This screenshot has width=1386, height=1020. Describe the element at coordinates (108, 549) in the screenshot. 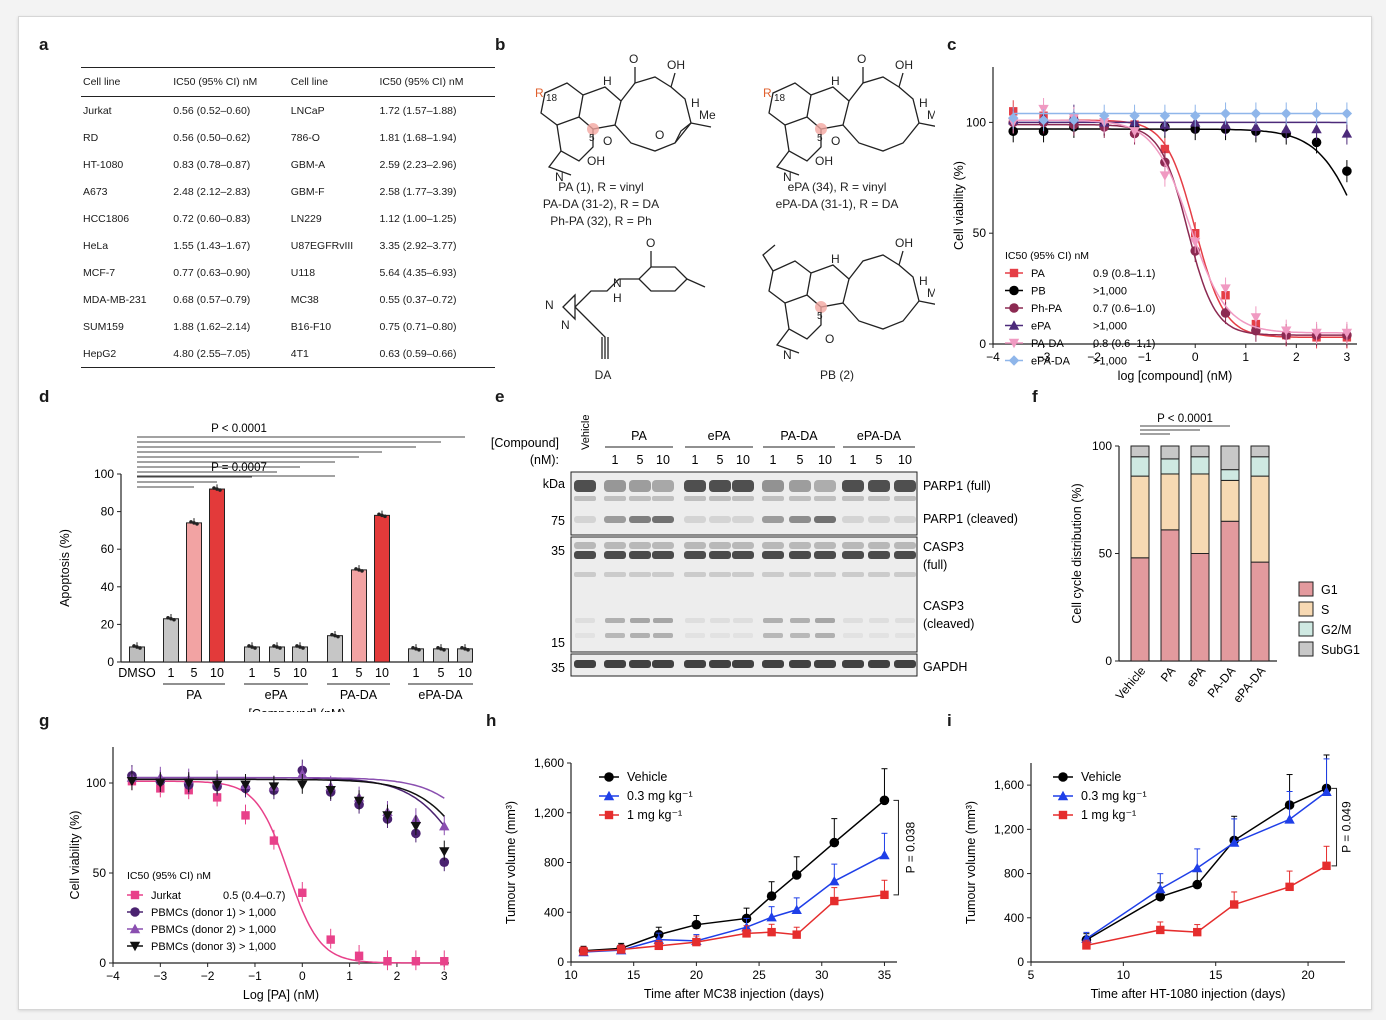

I see `y-tick-label: 60` at that location.